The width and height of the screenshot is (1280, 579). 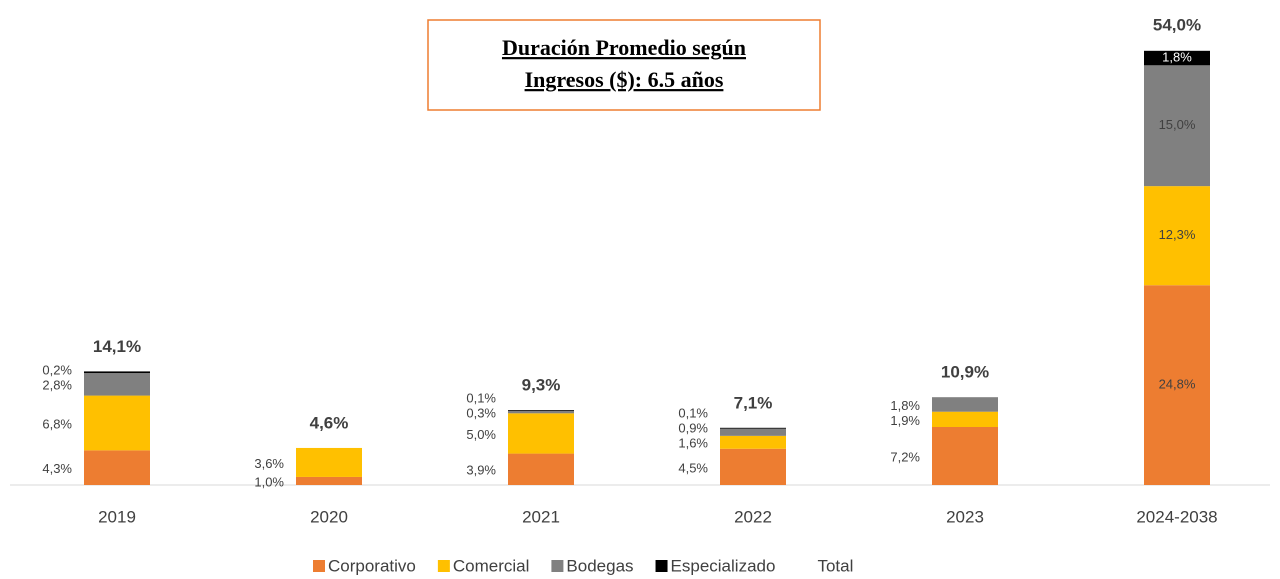 I want to click on legend-label: Comercial, so click(x=491, y=565).